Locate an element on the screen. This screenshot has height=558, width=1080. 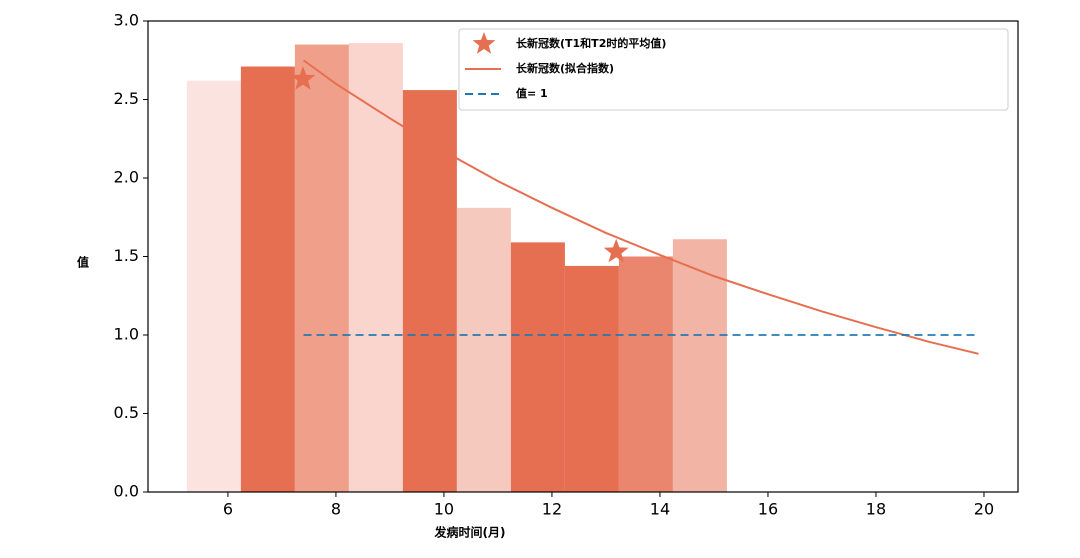
x-tick-label: 8 is located at coordinates (336, 509).